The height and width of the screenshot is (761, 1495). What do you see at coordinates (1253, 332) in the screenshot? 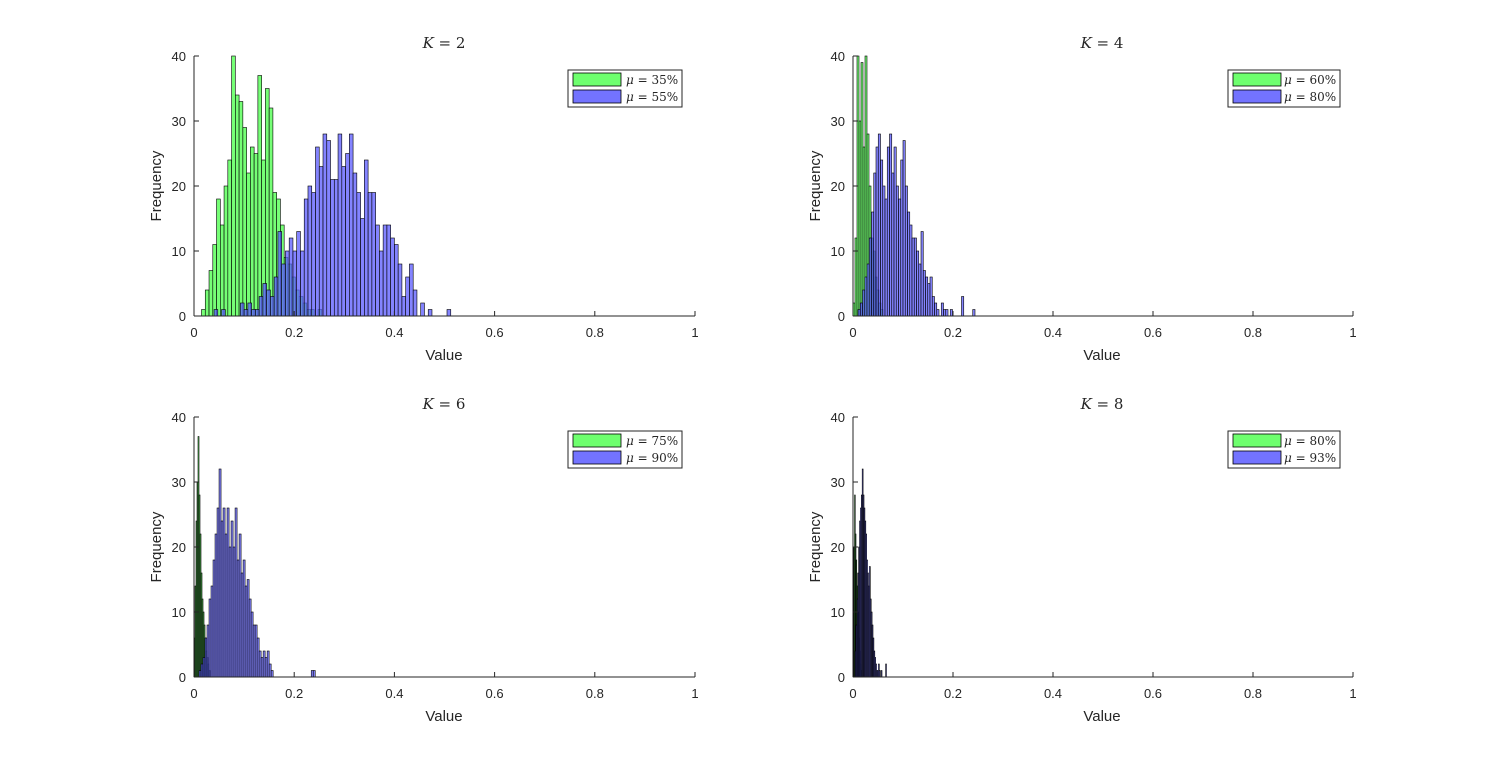
I see `x-tick-label: 0.8` at bounding box center [1253, 332].